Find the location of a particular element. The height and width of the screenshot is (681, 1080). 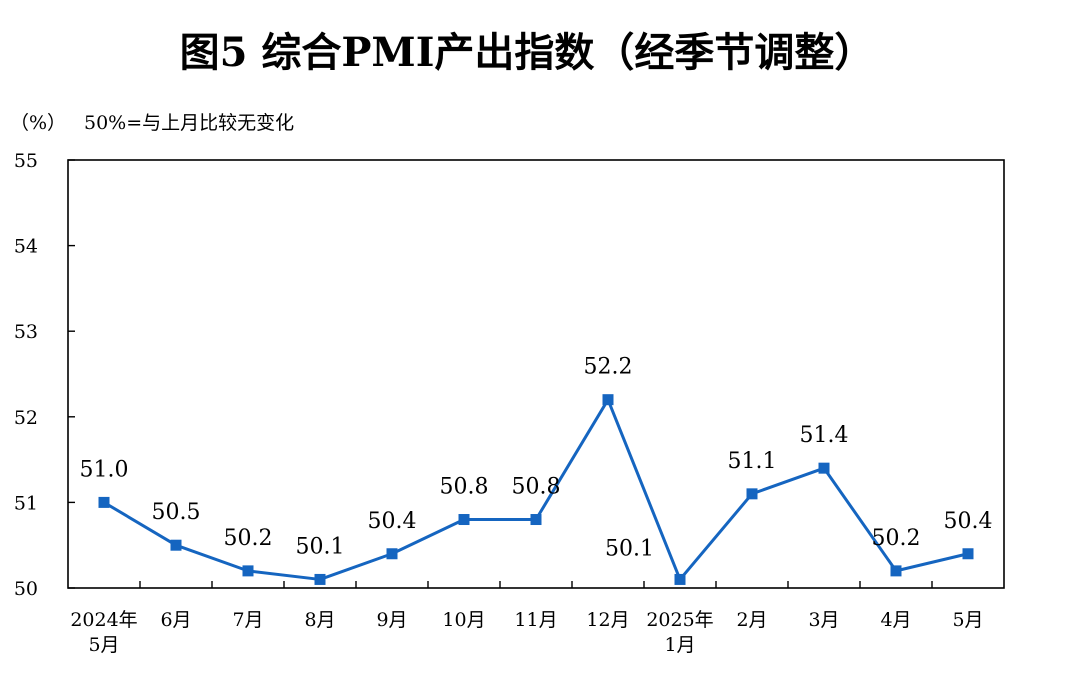

y-axis-unit: （%） is located at coordinates (38, 123).